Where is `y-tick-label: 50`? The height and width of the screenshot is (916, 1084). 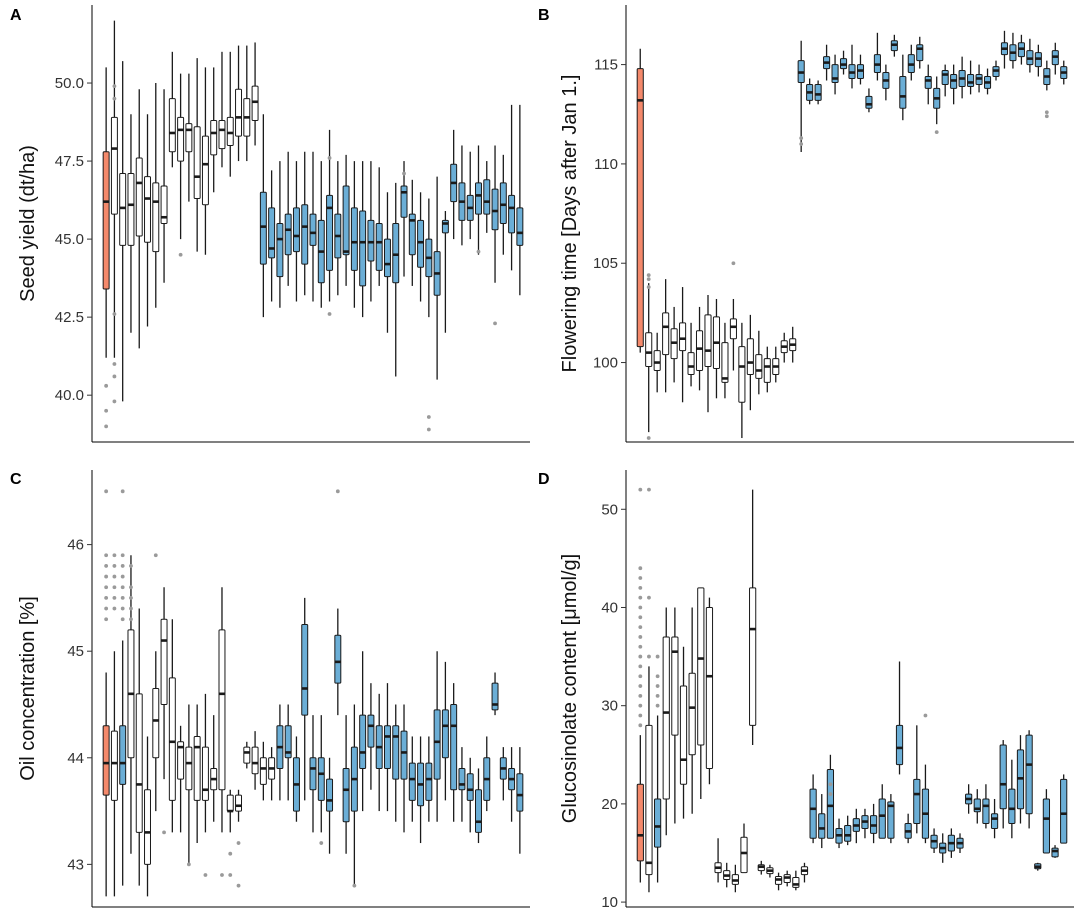 y-tick-label: 50 is located at coordinates (609, 509).